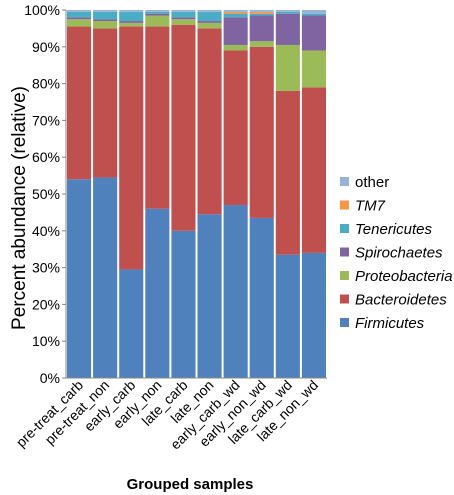 Image resolution: width=454 pixels, height=495 pixels. Describe the element at coordinates (183, 127) in the screenshot. I see `bar-segment-bacteroidetes-late_carb` at that location.